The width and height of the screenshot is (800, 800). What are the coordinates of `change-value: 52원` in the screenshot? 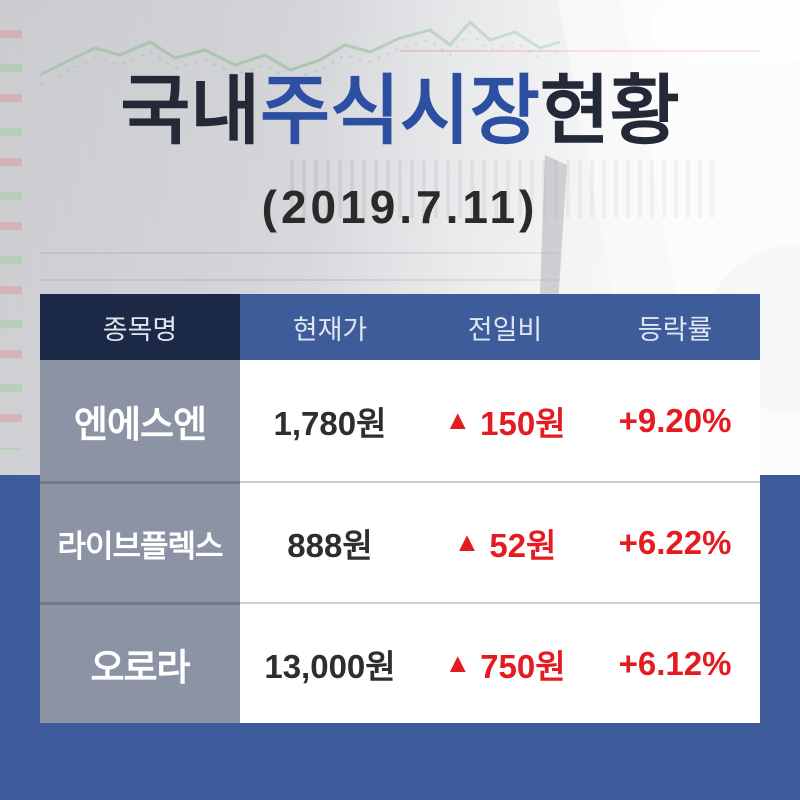 It's located at (523, 545).